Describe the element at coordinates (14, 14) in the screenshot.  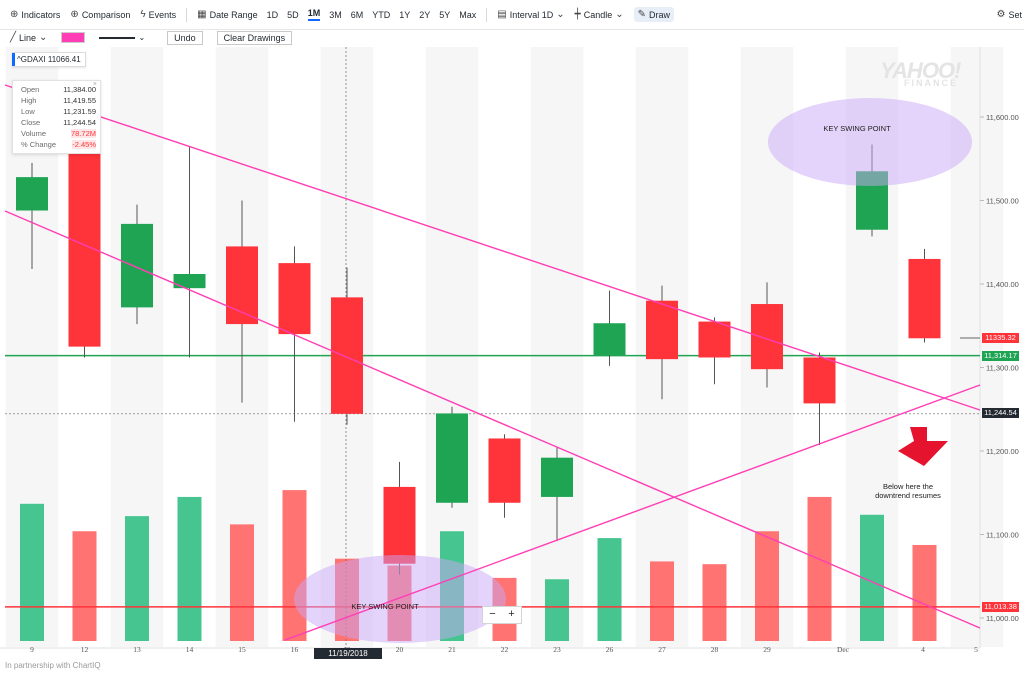
I see `plus-circle-icon: ⊕` at that location.